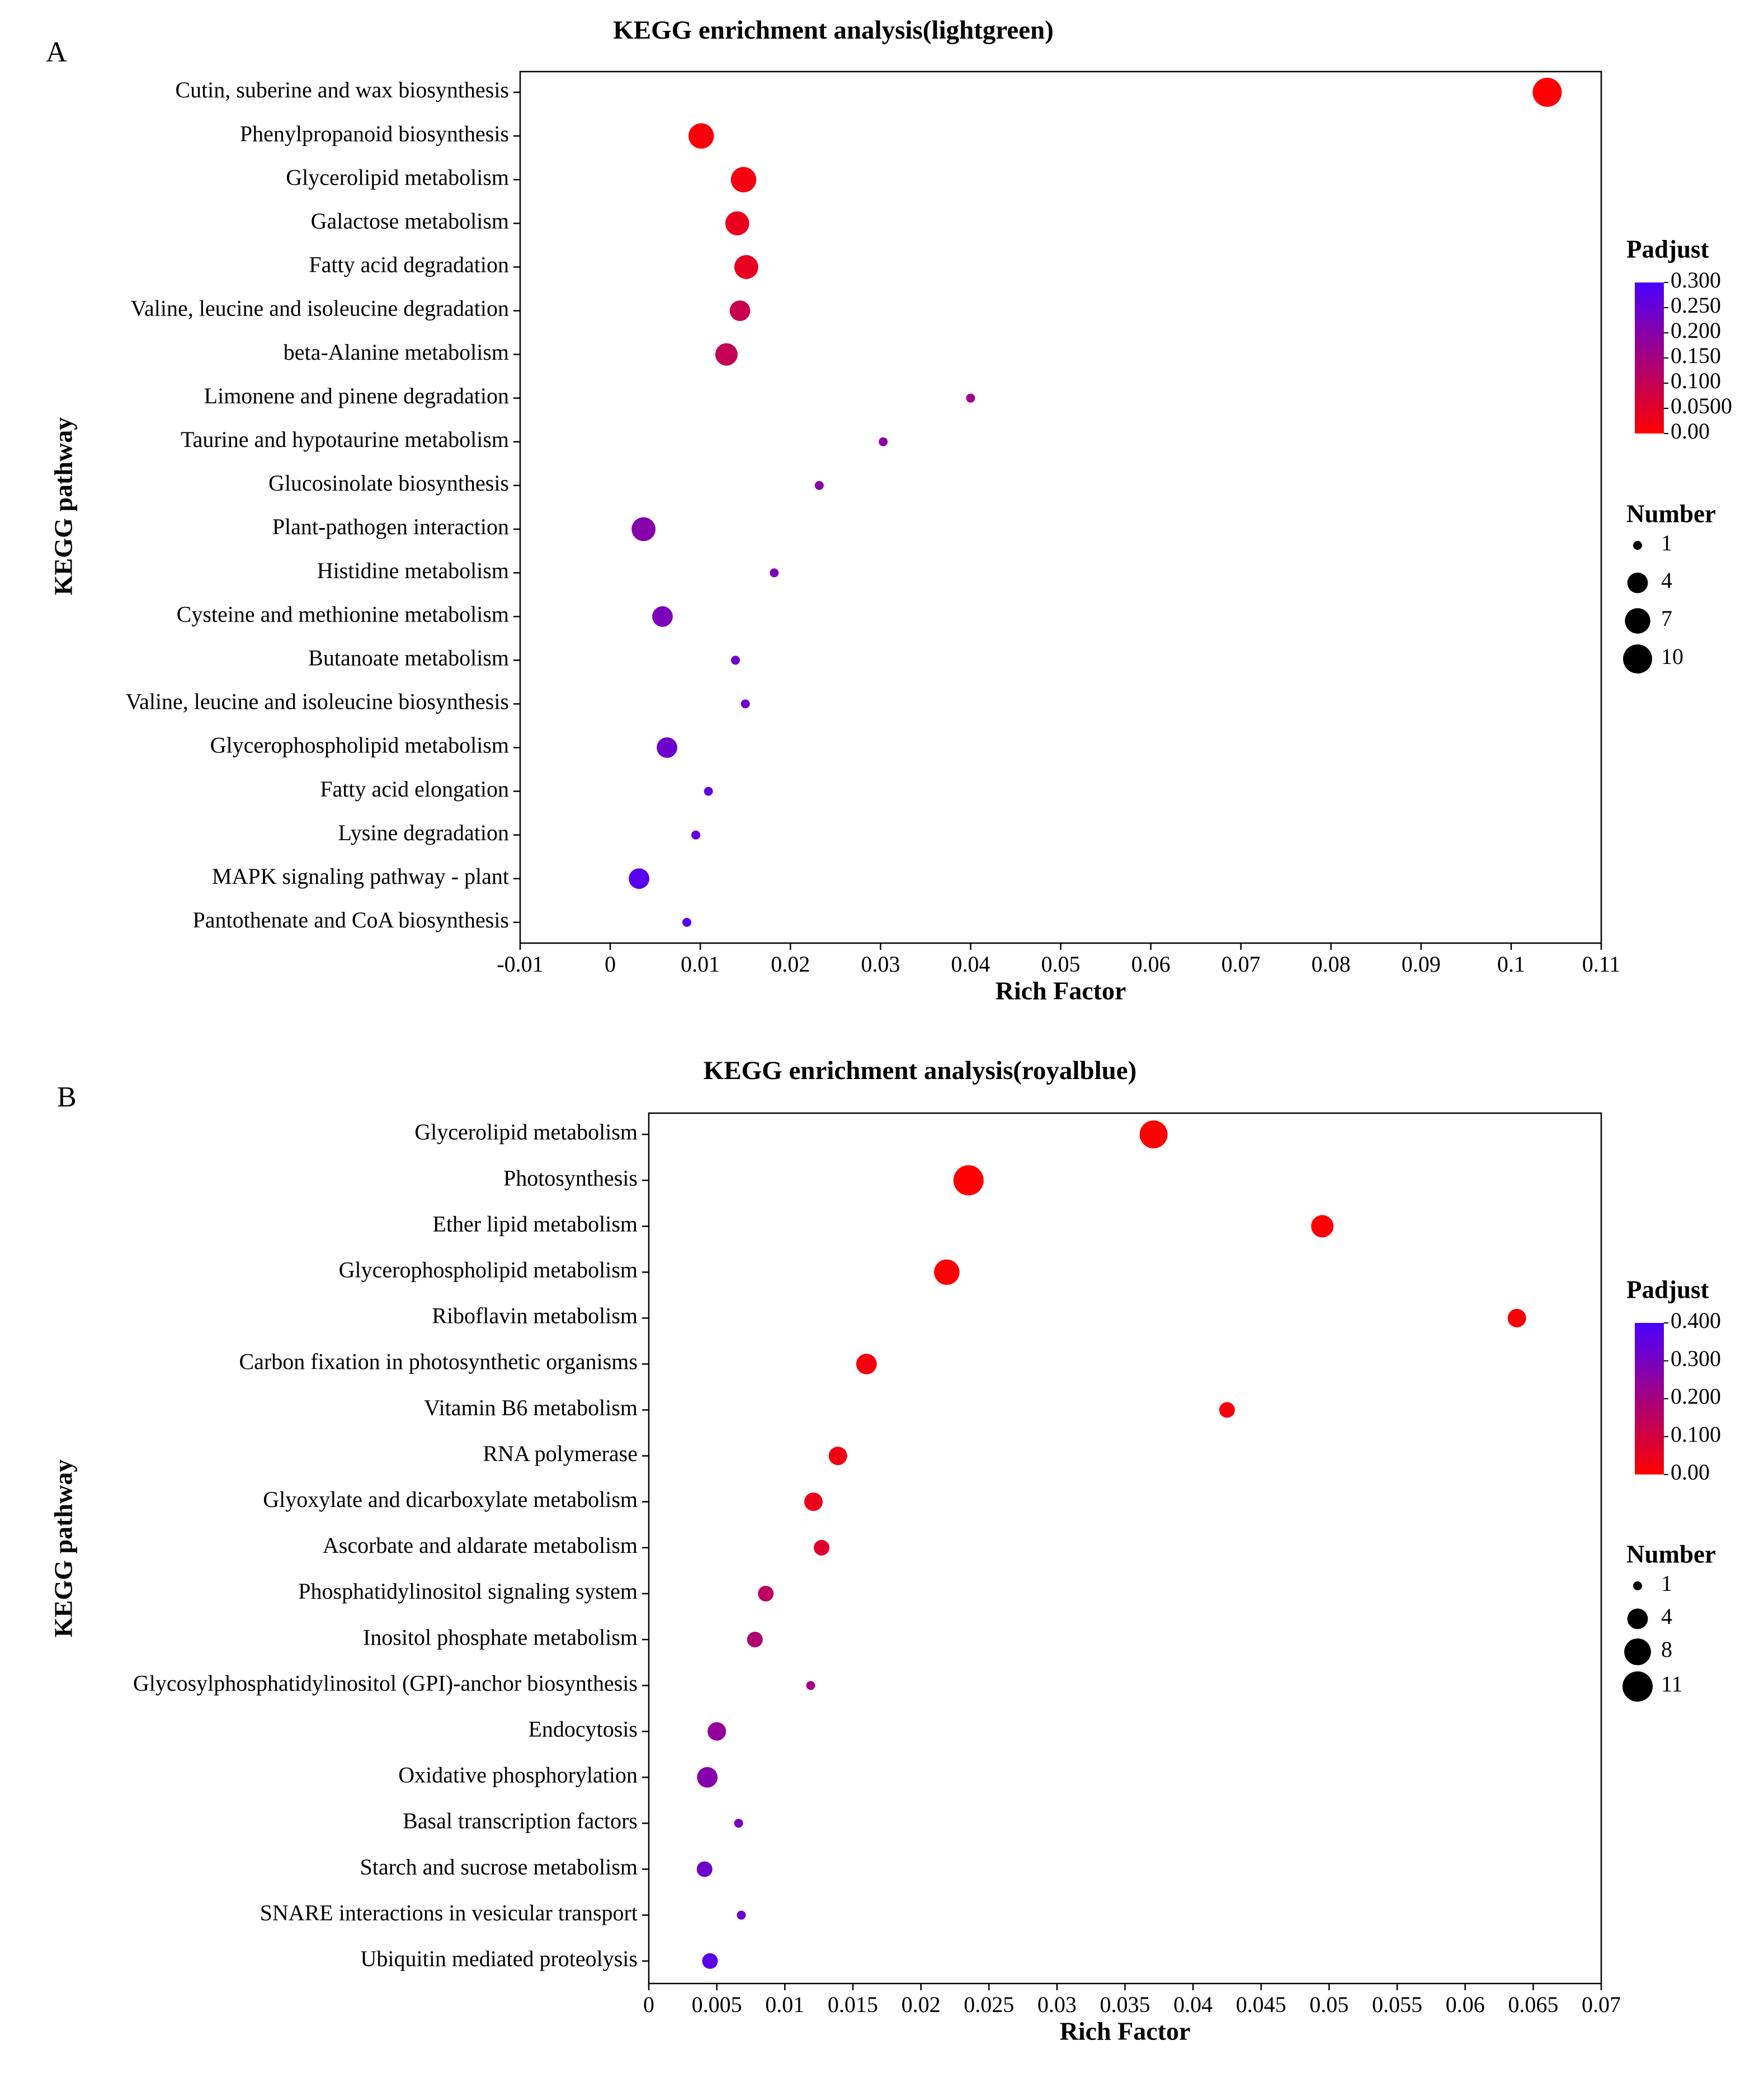 This screenshot has height=2087, width=1764. Describe the element at coordinates (1601, 964) in the screenshot. I see `panel-a-xtick-label: 0.11` at that location.